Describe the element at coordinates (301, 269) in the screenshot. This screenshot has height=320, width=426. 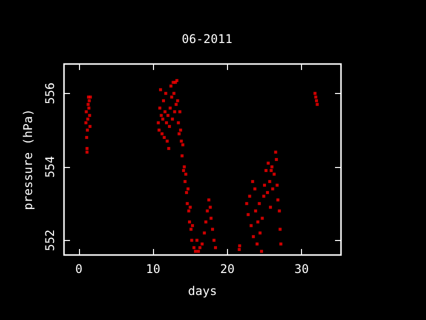
I see `x-tick-label: 30` at that location.